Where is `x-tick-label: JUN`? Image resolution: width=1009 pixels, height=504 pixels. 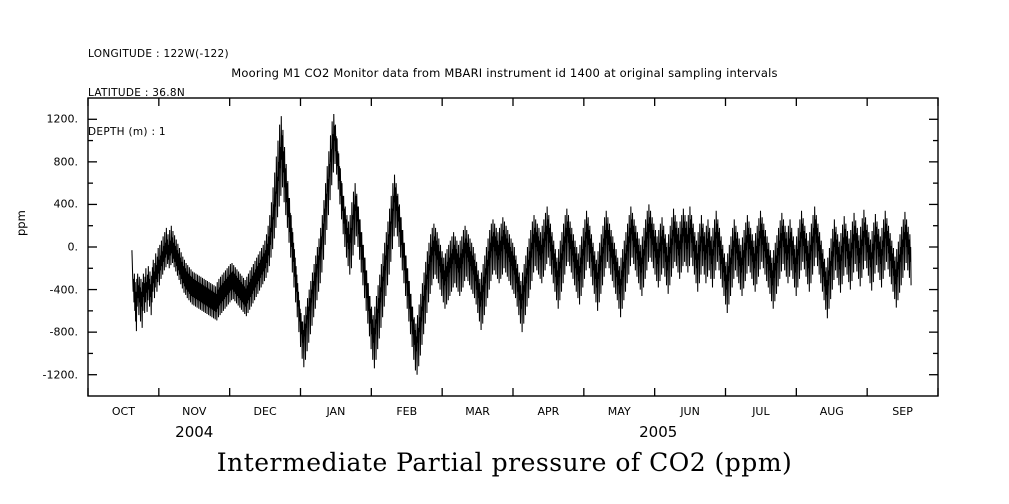
x-tick-label: JUN is located at coordinates (690, 411).